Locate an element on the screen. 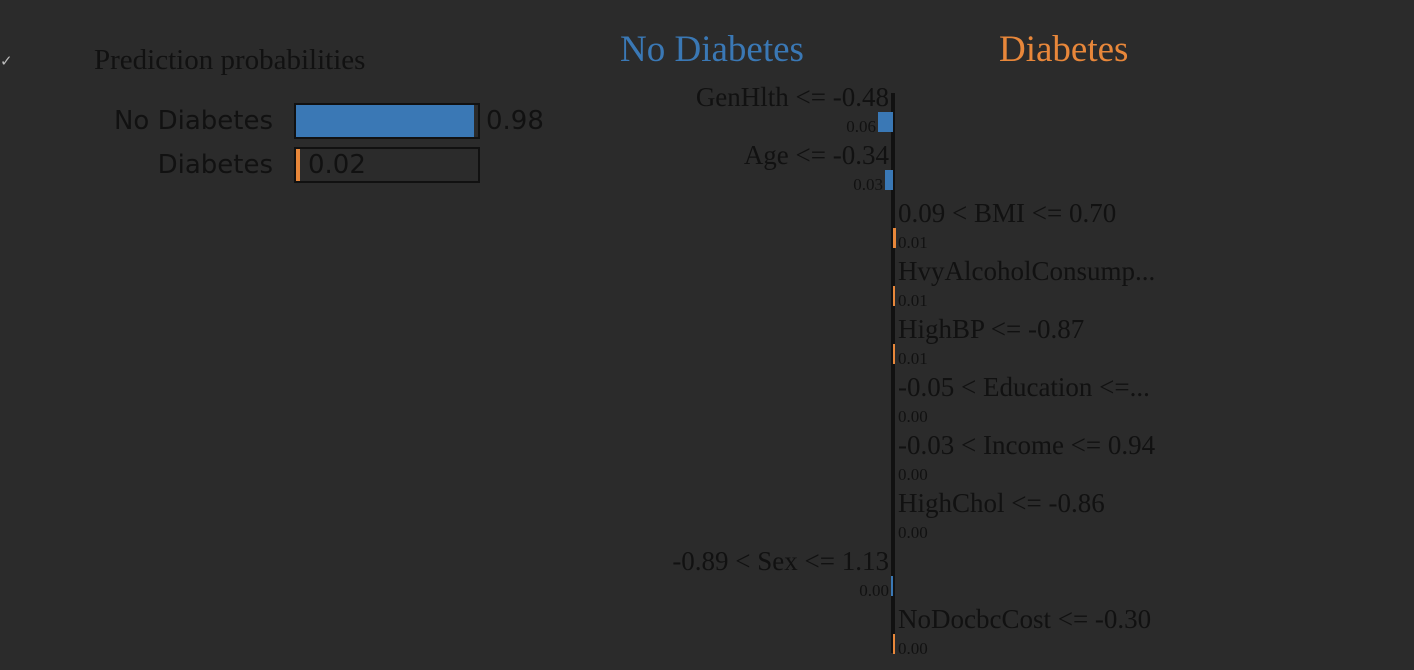 The image size is (1414, 670). prob-bar-fill-no-diabetes is located at coordinates (385, 121).